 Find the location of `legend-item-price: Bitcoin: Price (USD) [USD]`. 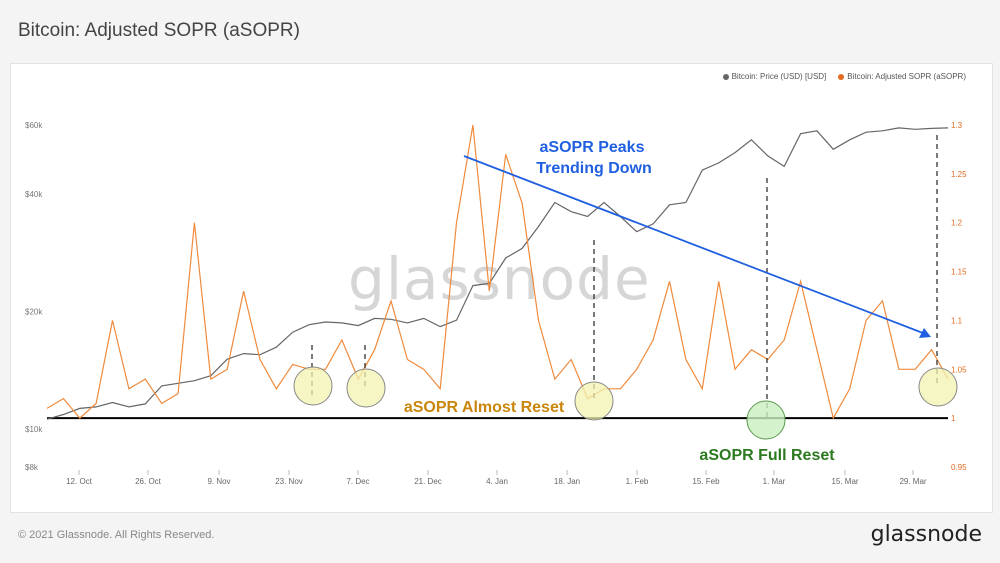

legend-item-price: Bitcoin: Price (USD) [USD] is located at coordinates (774, 76).